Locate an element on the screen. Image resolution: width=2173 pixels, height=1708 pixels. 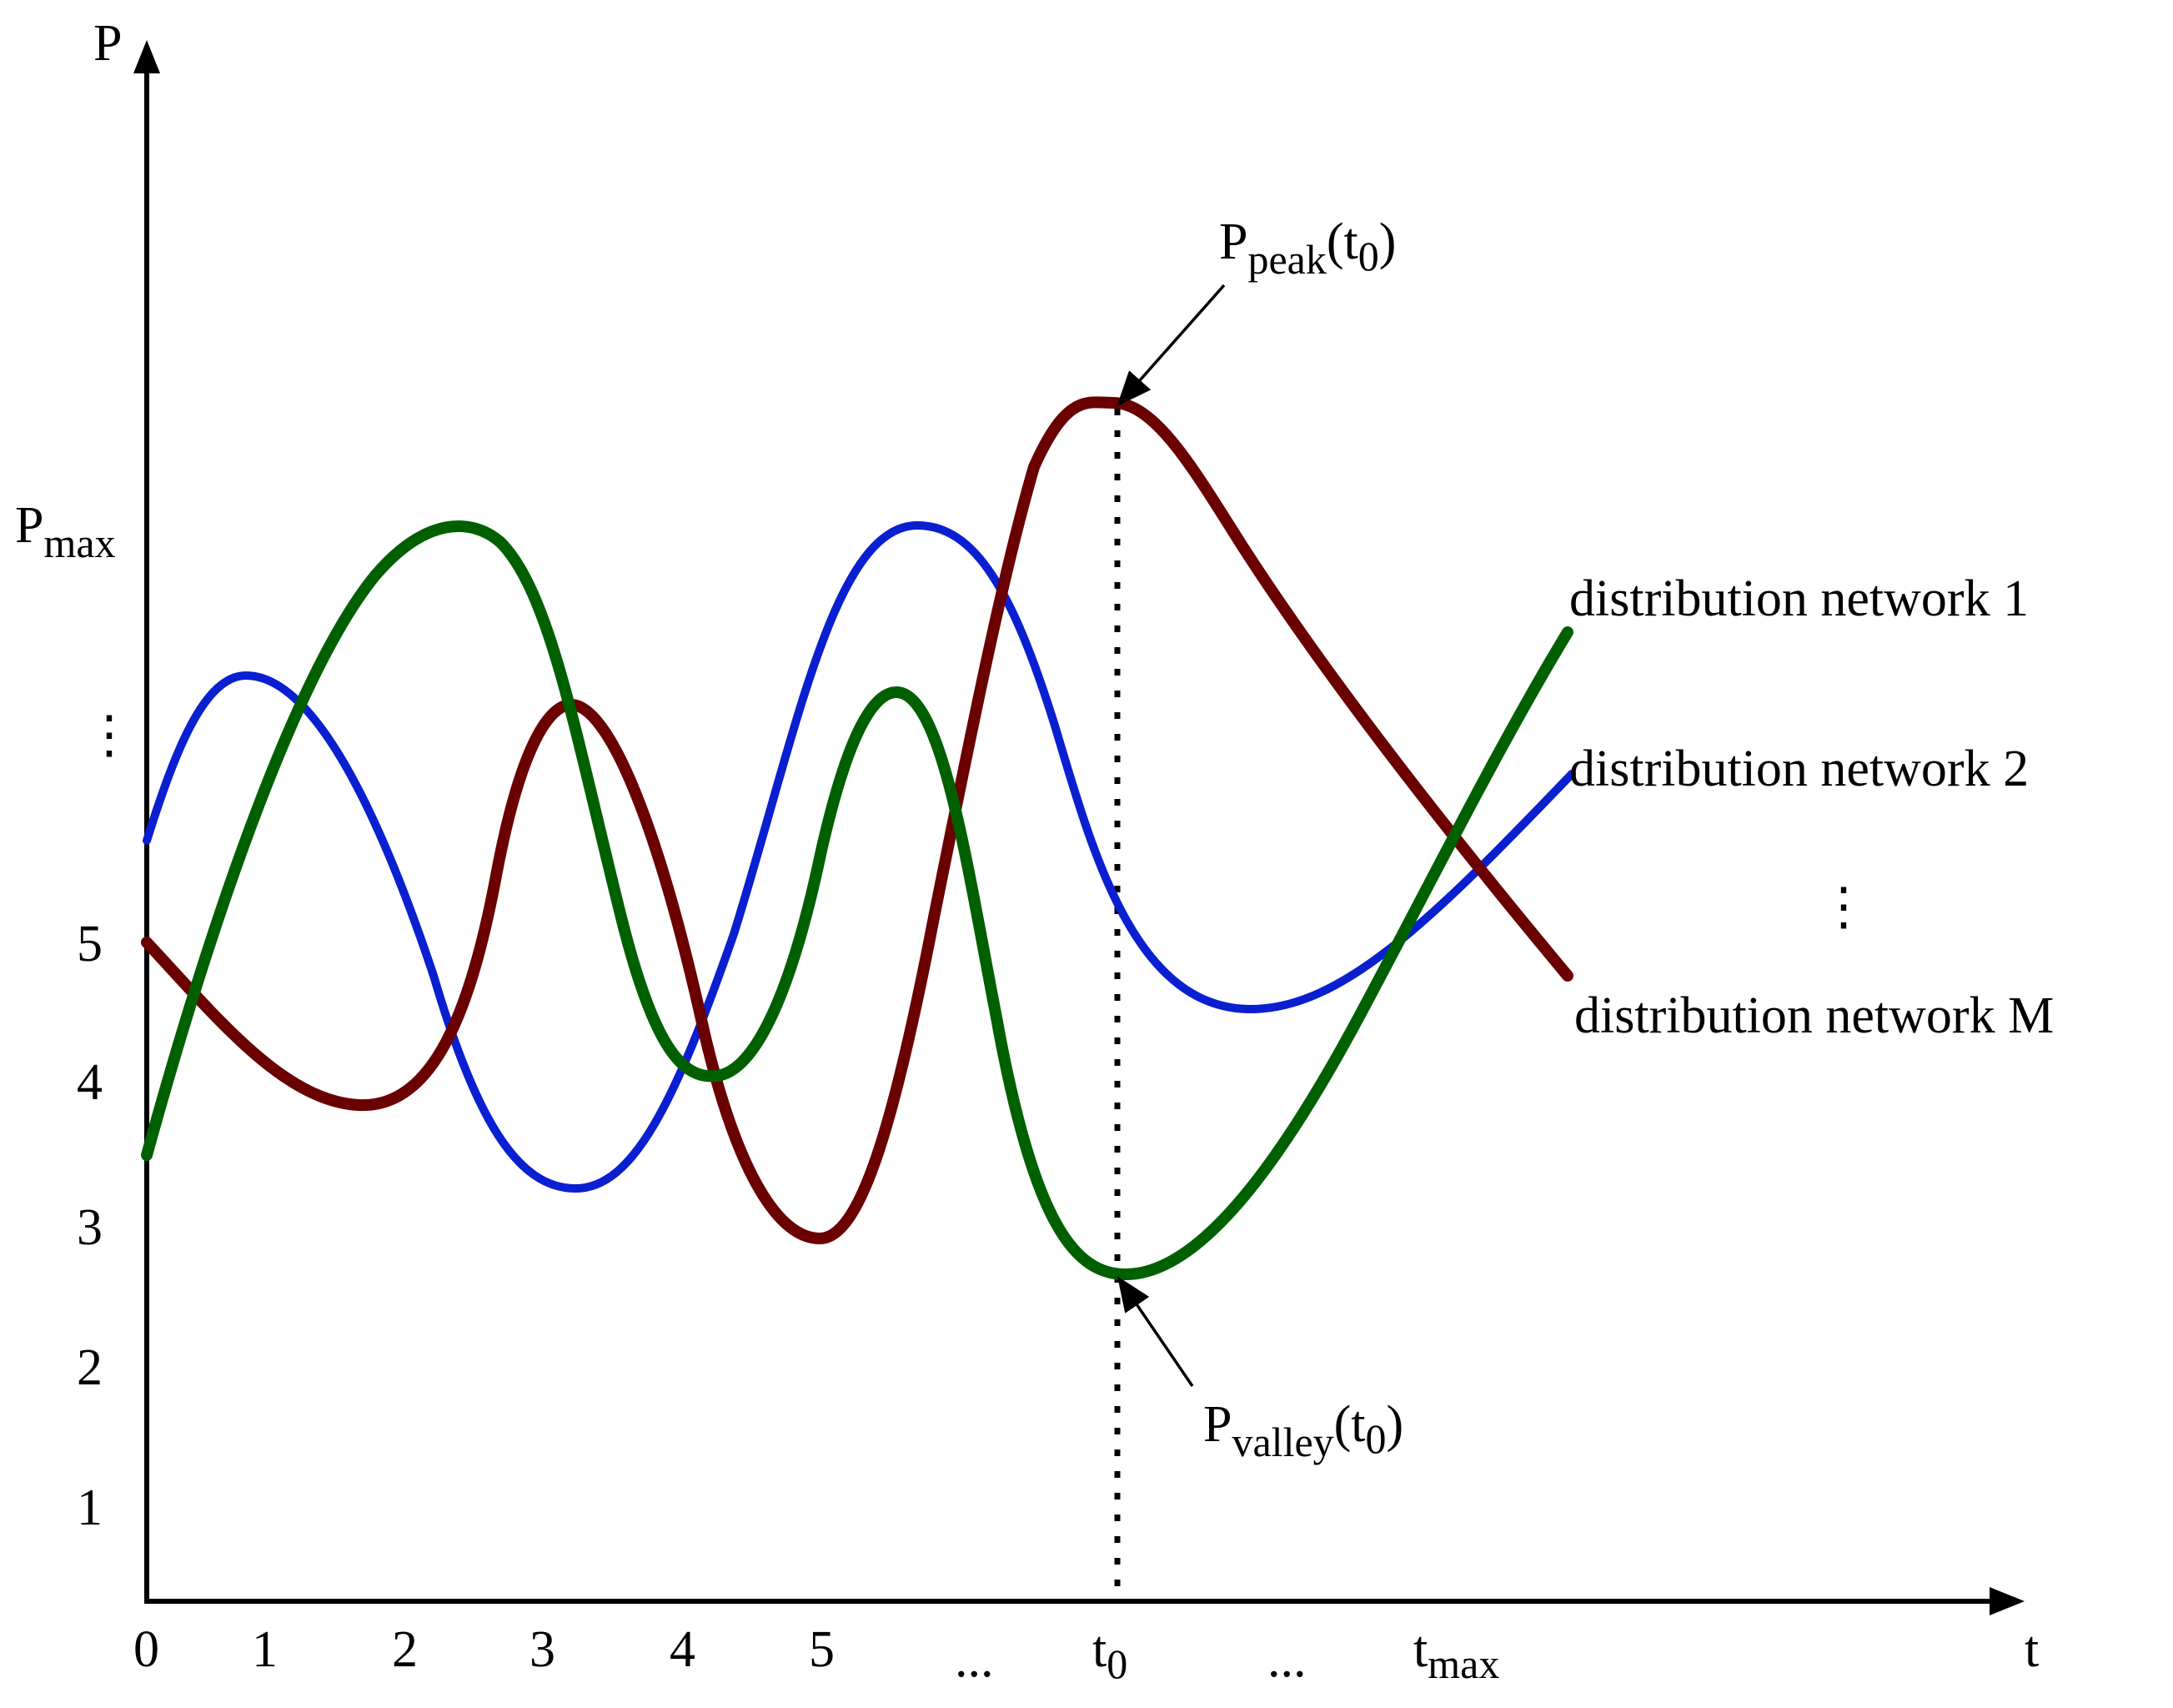
y-tick-label: 1 is located at coordinates (90, 1507).